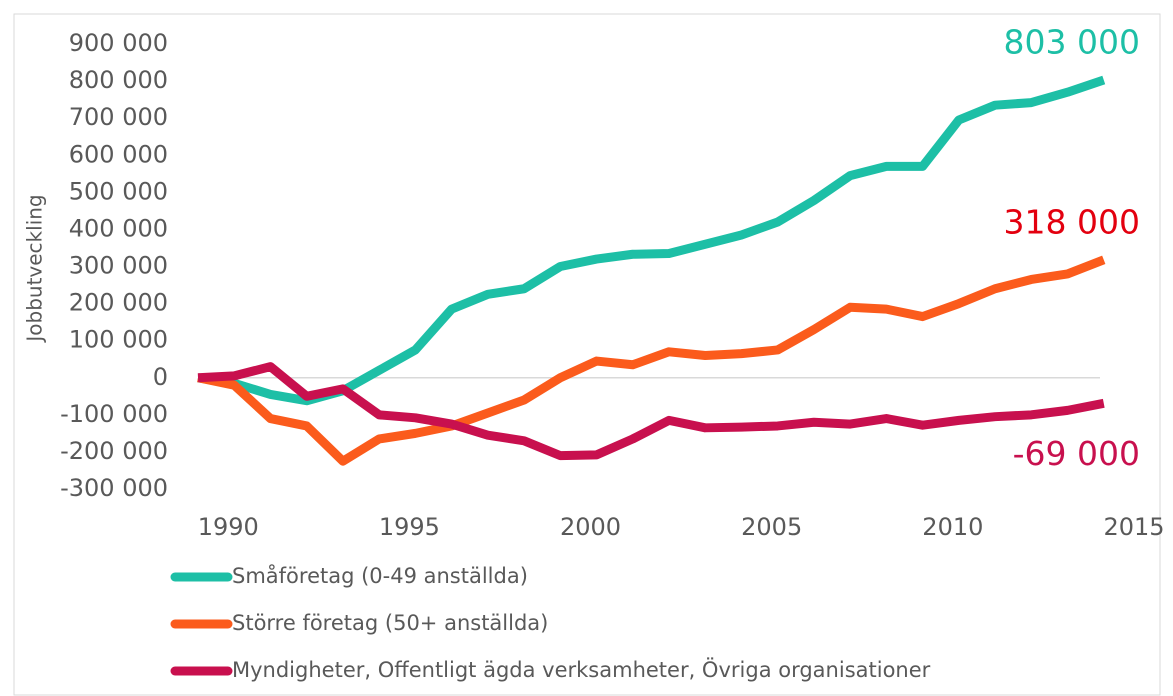 Image resolution: width=1173 pixels, height=696 pixels. I want to click on x-tick-label: 1990, so click(228, 527).